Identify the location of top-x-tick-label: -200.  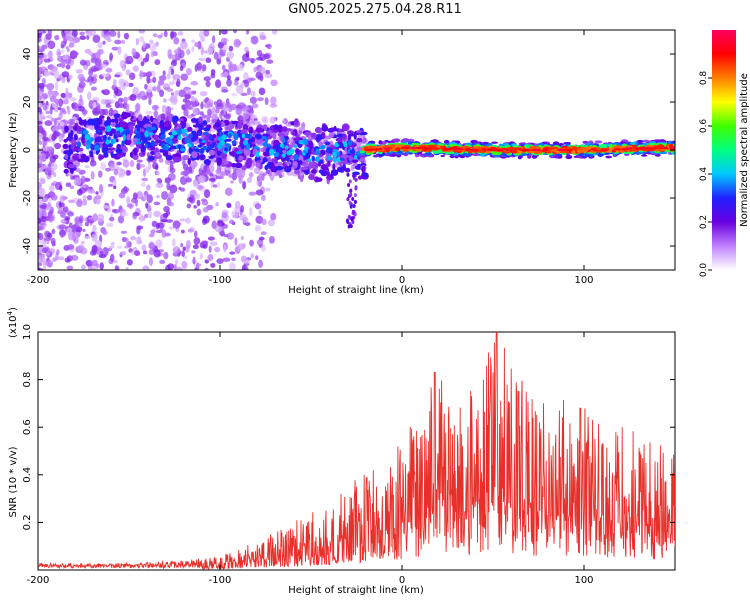
(38, 280).